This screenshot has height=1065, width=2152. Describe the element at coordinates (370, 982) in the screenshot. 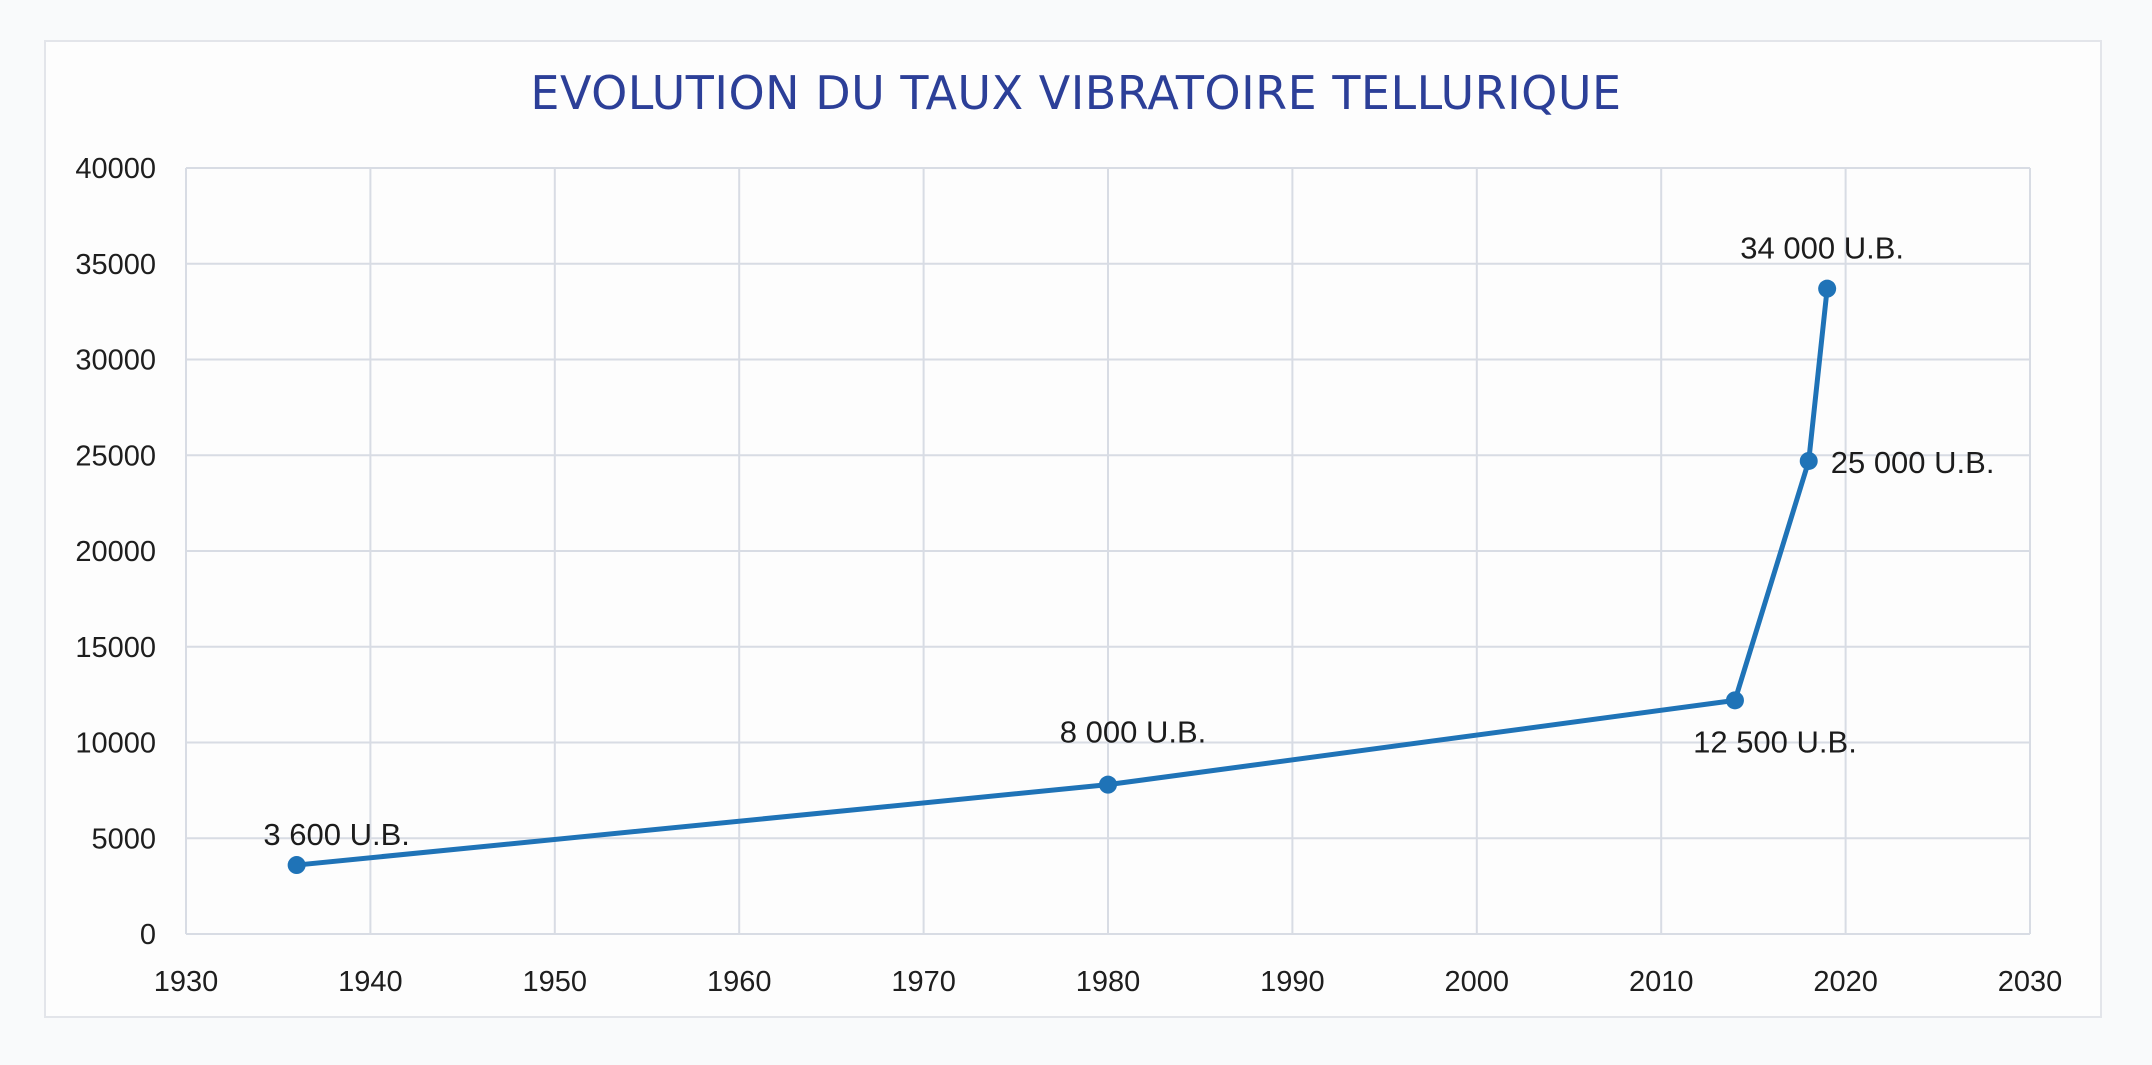

I see `x-tick-label: 1940` at that location.